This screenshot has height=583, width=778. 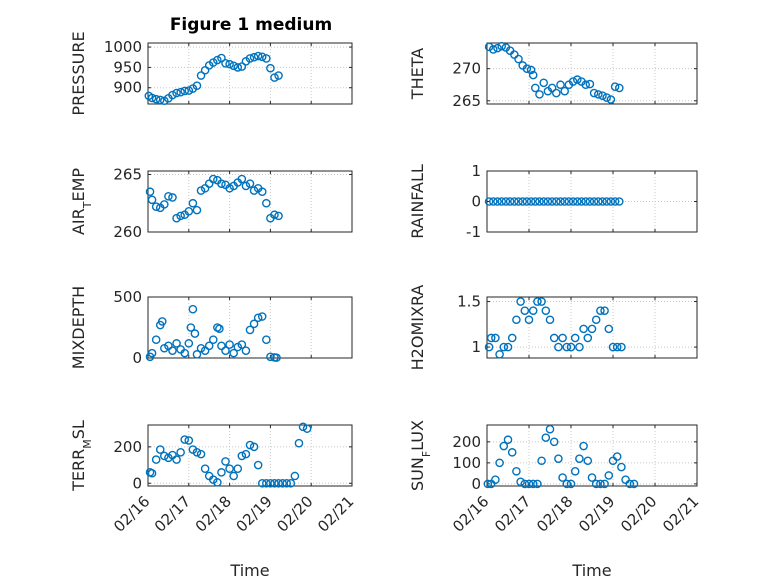 I want to click on mixdepth-ytick-label: 0, so click(x=137, y=358).